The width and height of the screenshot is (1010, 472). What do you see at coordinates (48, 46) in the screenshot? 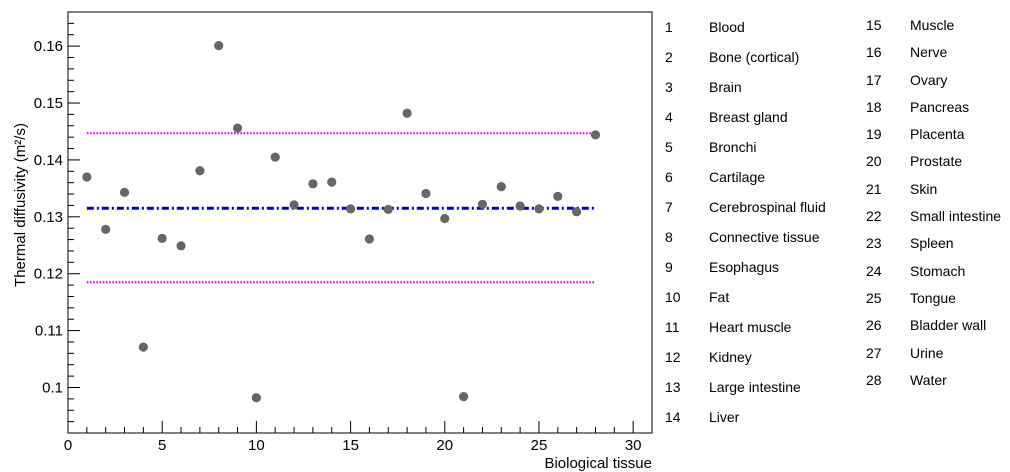
I see `y-tick-label: 0.16` at bounding box center [48, 46].